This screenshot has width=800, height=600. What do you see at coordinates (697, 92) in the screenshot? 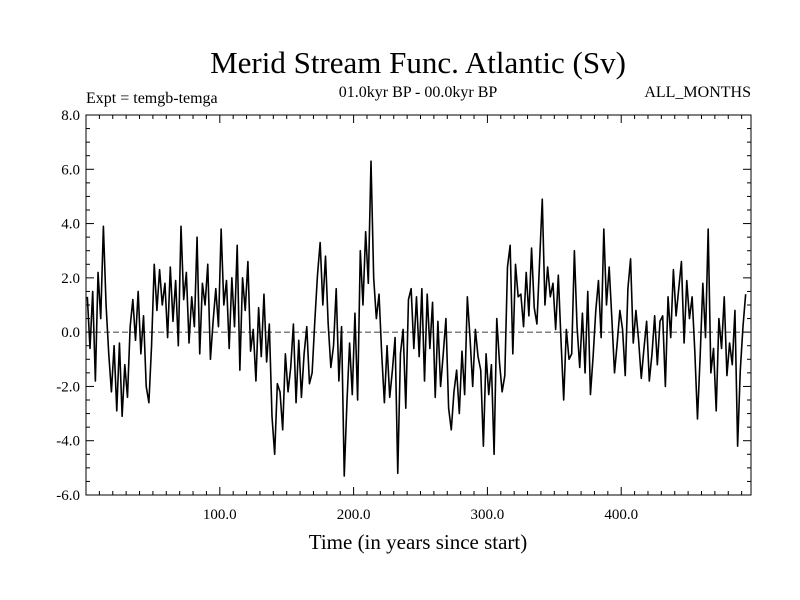
I see `months-label: ALL_MONTHS` at bounding box center [697, 92].